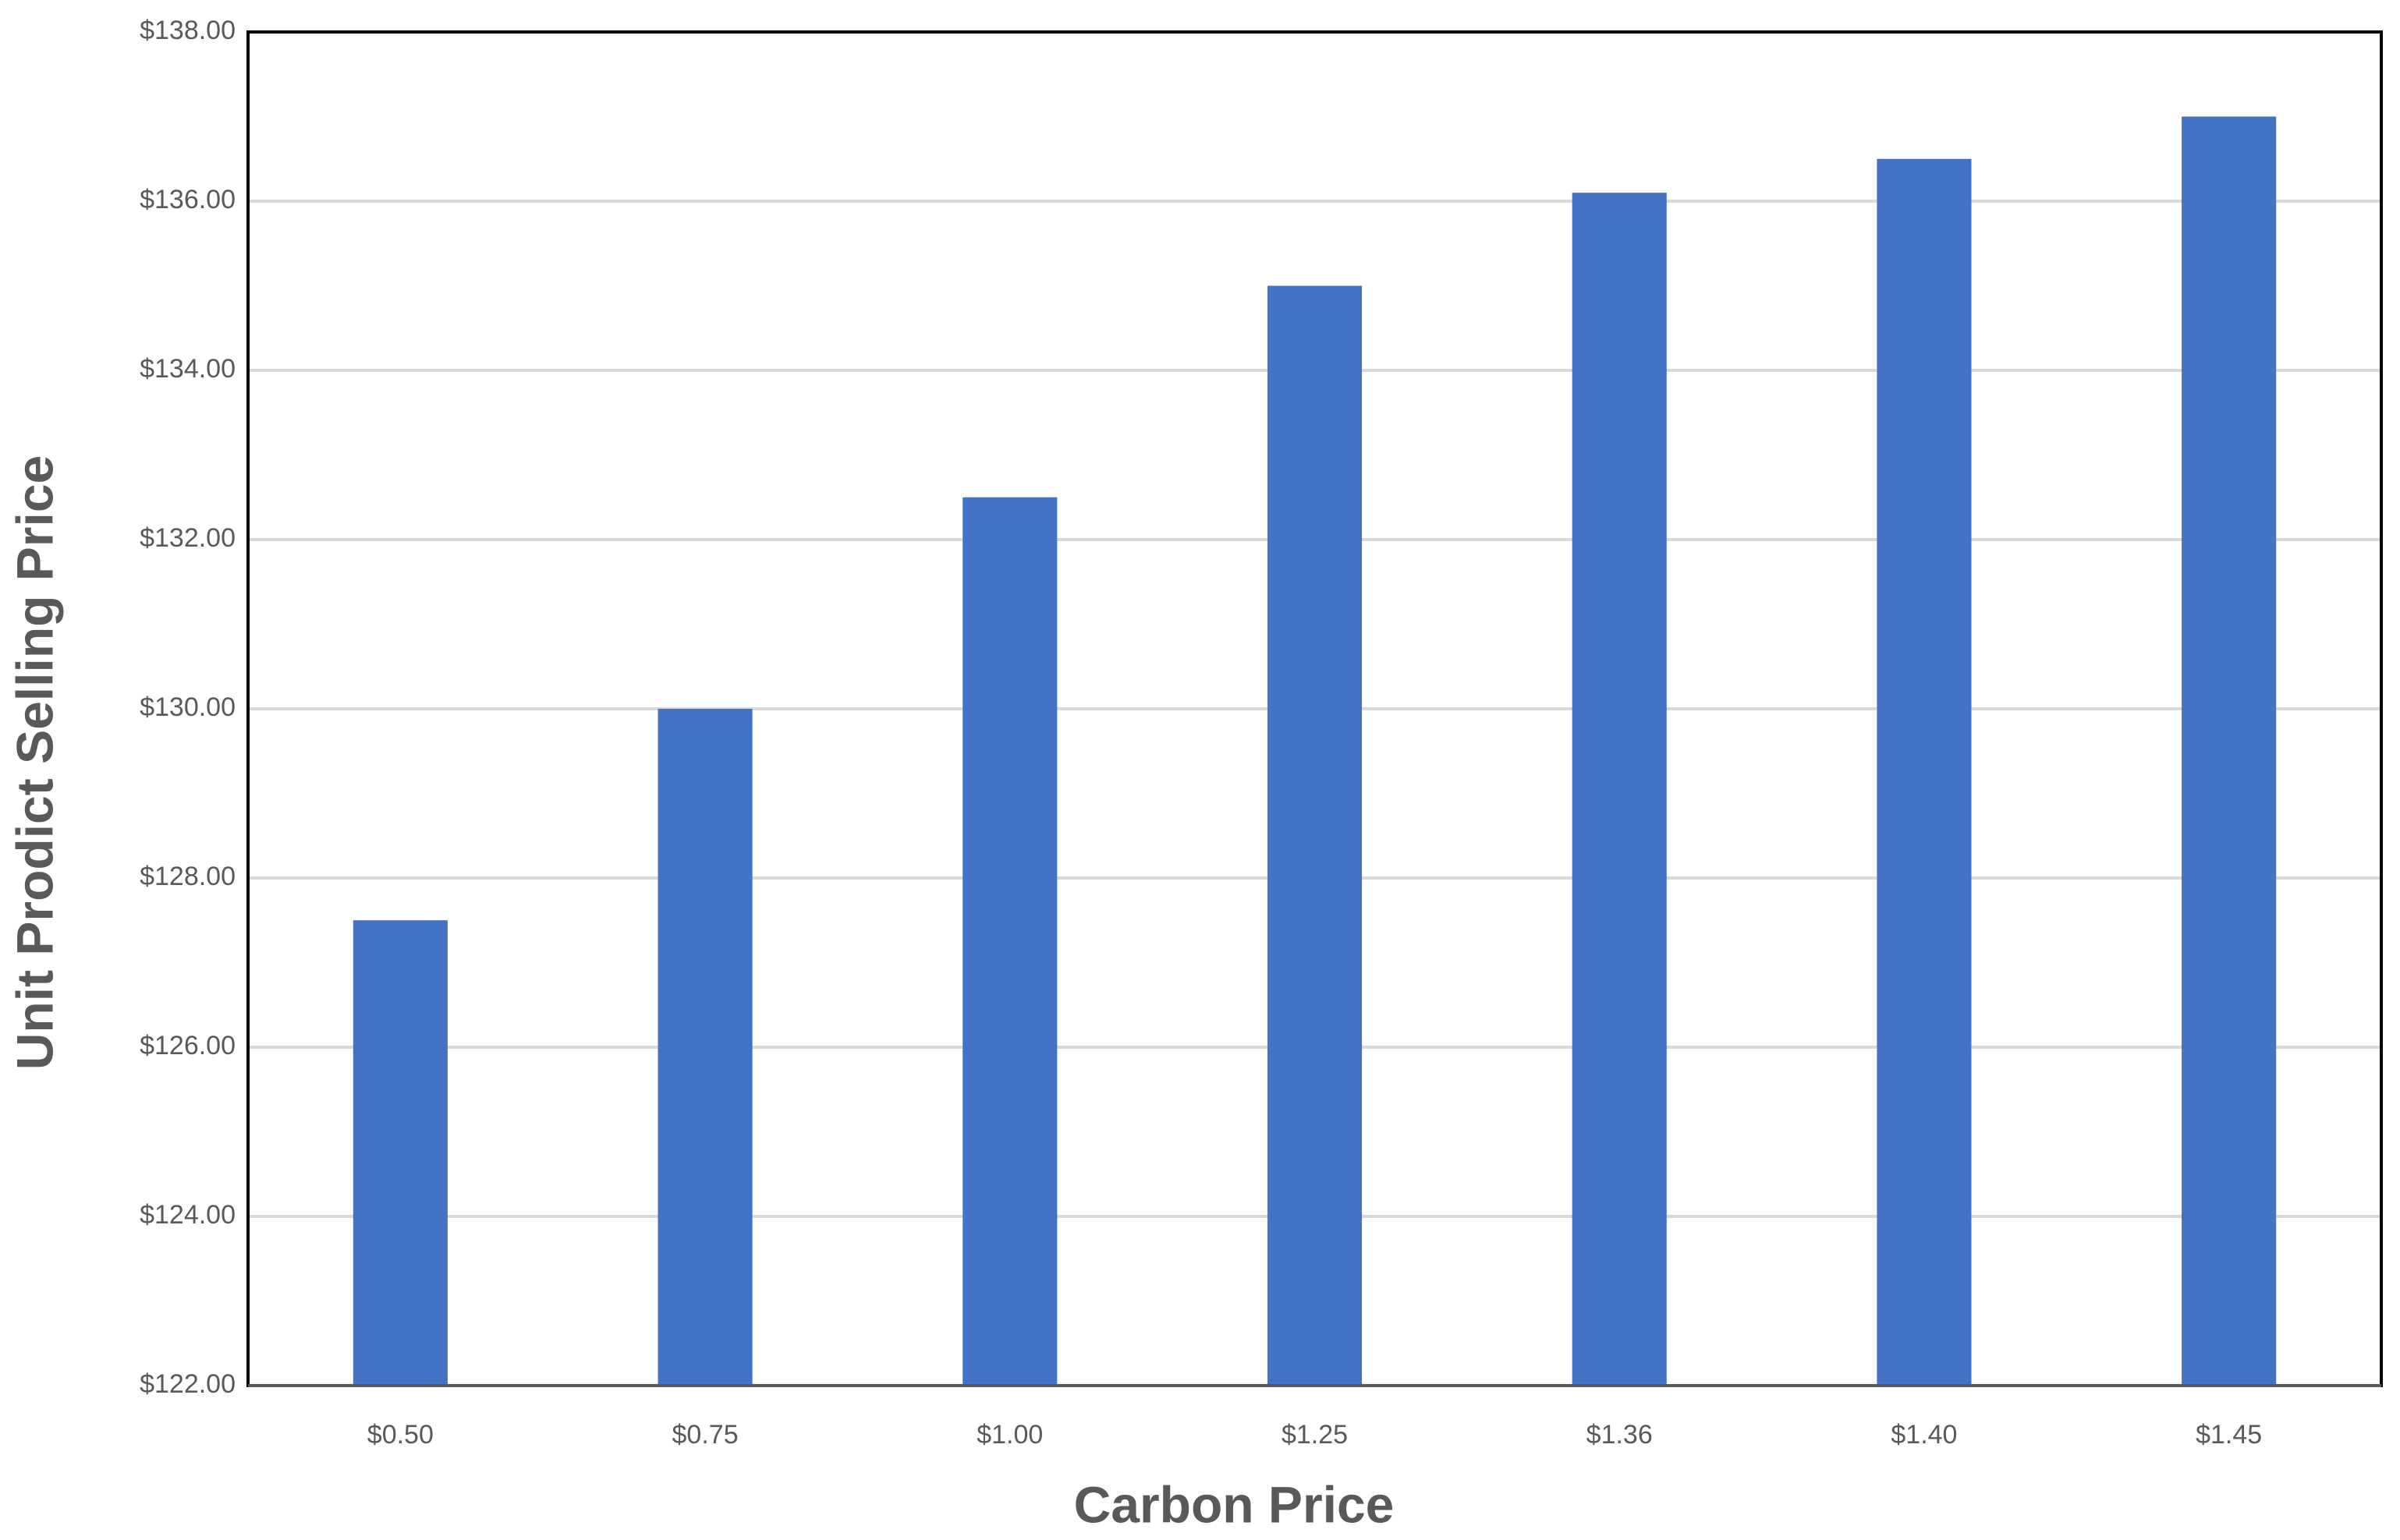 The image size is (2400, 1540). Describe the element at coordinates (1619, 1435) in the screenshot. I see `x-tick-label: $1.36` at that location.